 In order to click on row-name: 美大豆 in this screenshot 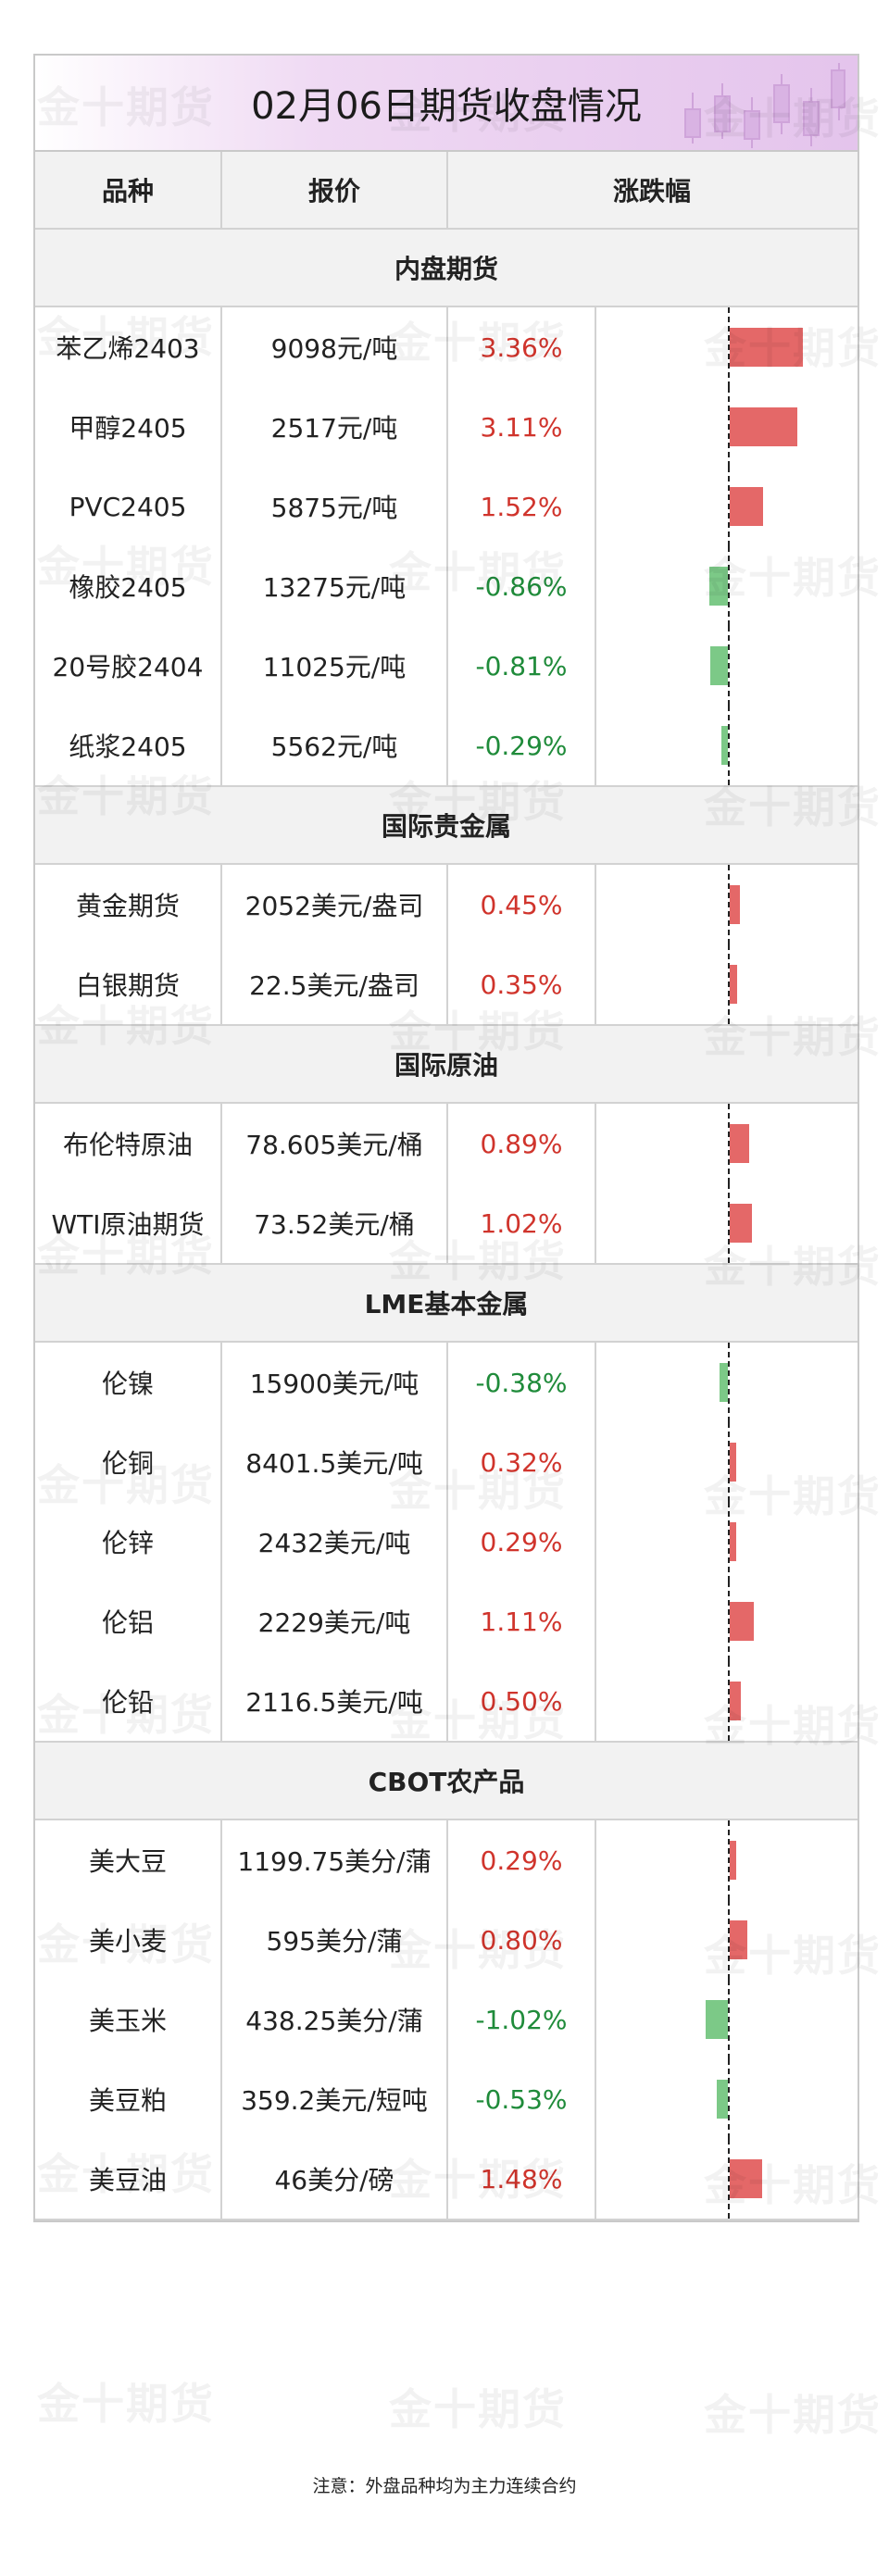, I will do `click(128, 1862)`.